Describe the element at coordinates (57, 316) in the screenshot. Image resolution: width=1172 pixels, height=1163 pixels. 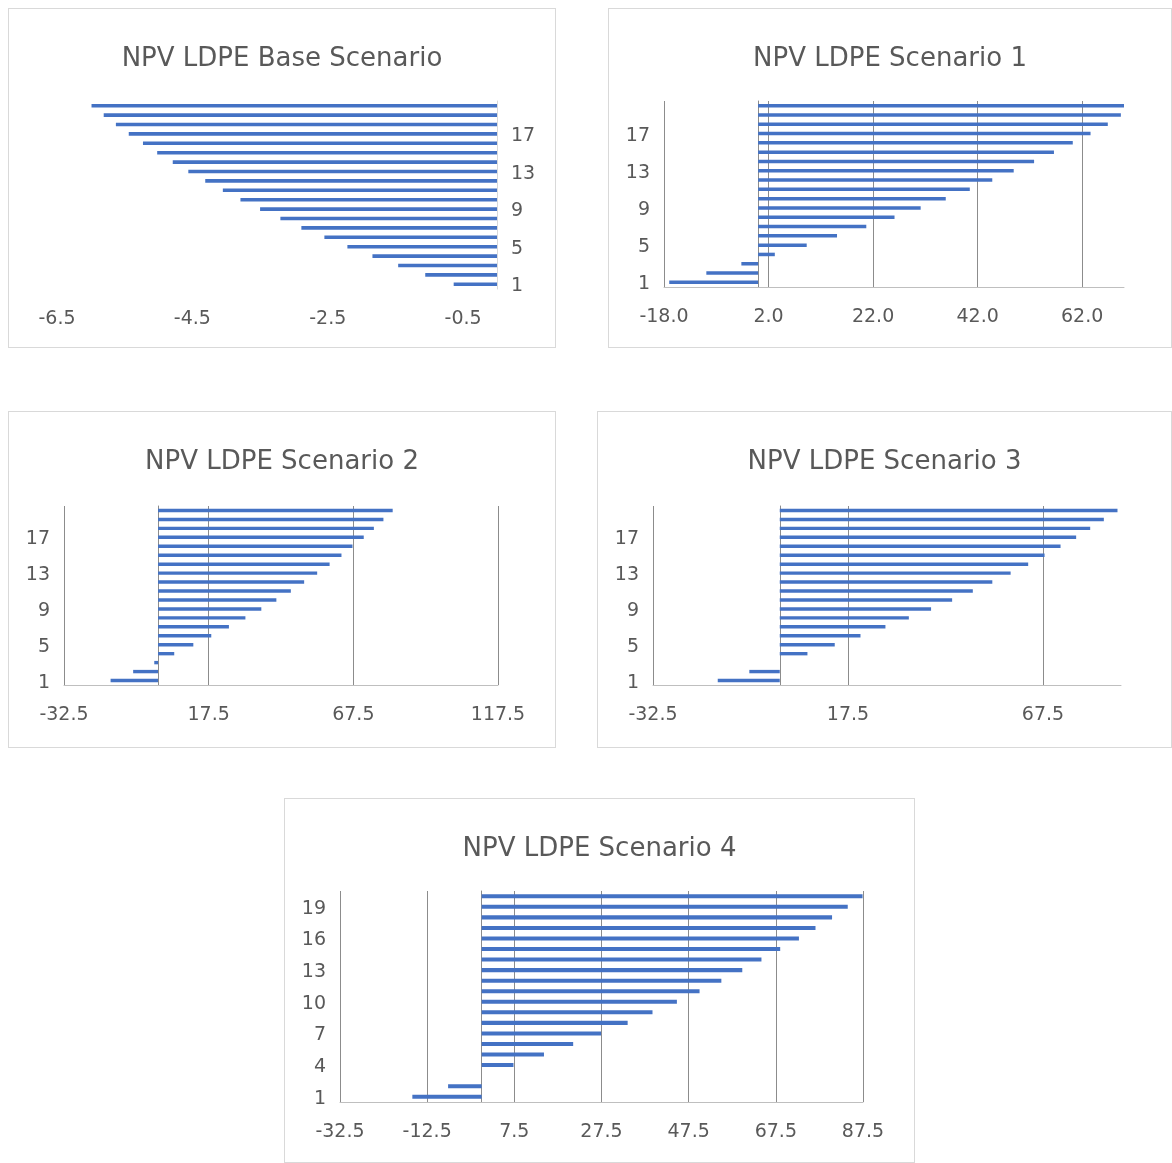
I see `x-tick-label: -6.5` at that location.